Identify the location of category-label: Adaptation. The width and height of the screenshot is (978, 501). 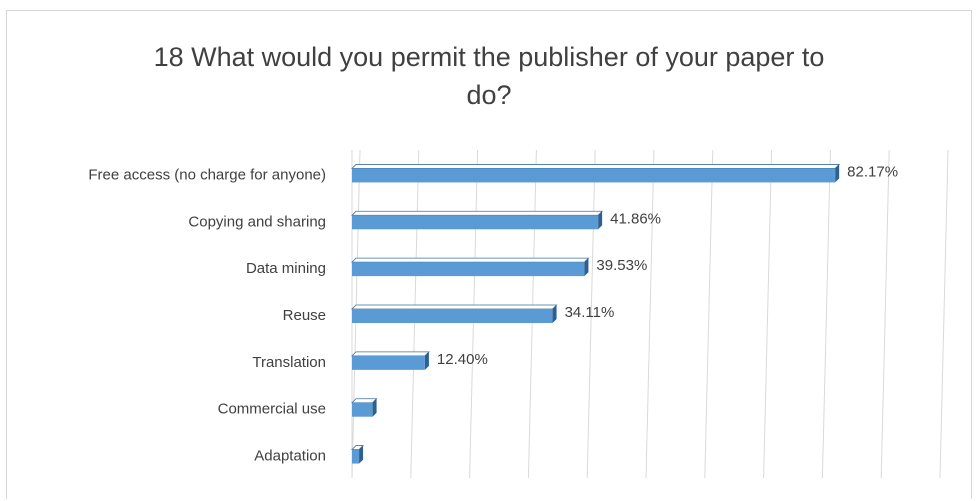
(290, 456).